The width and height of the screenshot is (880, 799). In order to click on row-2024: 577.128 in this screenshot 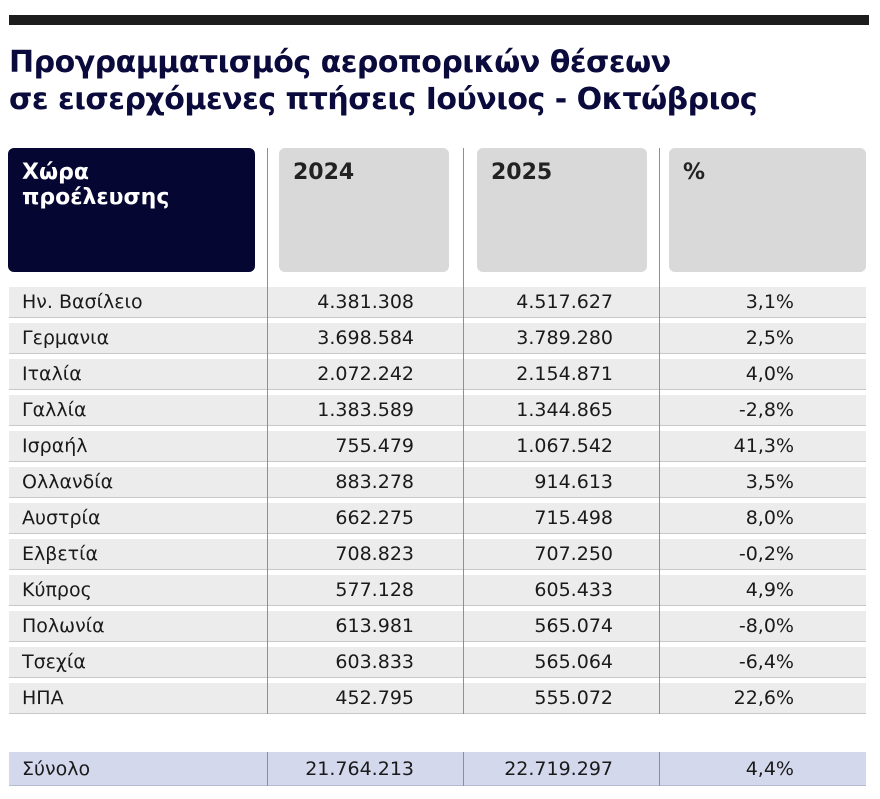, I will do `click(374, 590)`.